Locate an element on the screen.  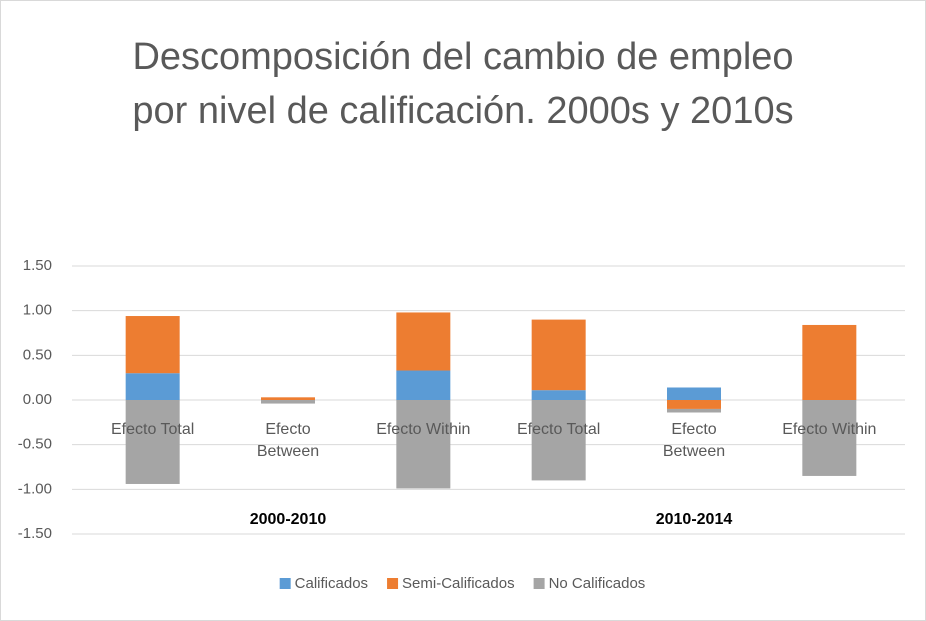
legend-label: Semi-Calificados is located at coordinates (458, 583).